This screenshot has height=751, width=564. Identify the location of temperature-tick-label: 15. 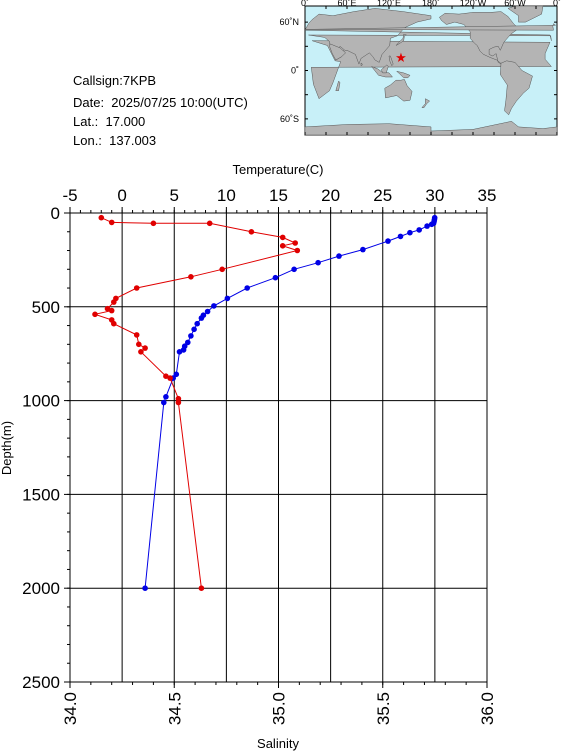
(278, 195).